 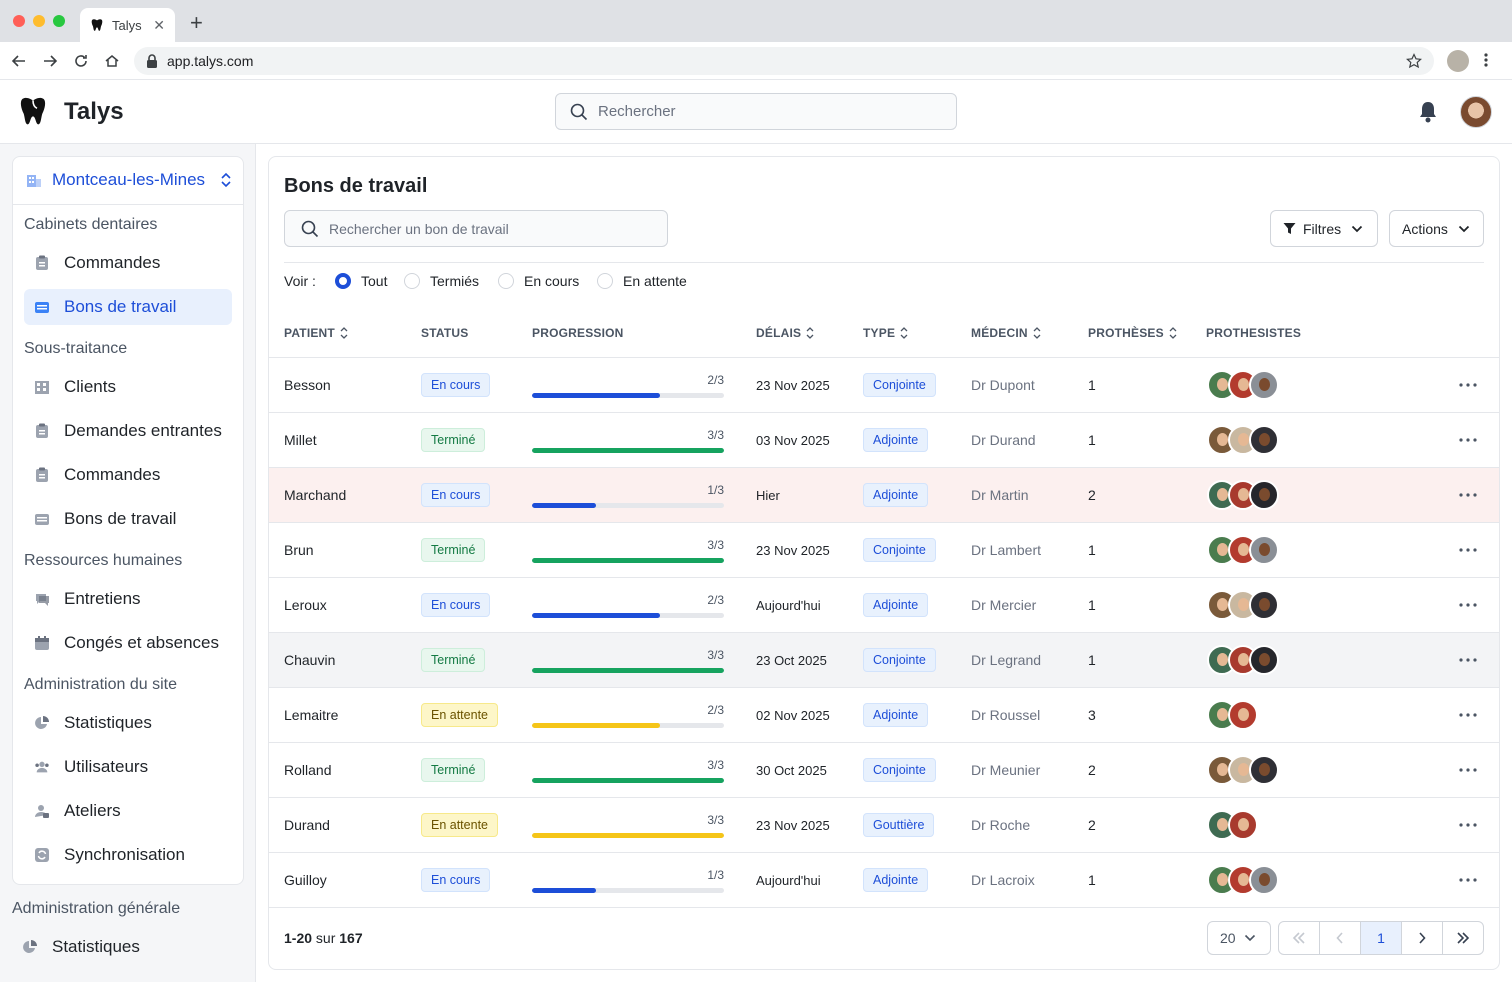 I want to click on bookmark-star-icon, so click(x=1414, y=61).